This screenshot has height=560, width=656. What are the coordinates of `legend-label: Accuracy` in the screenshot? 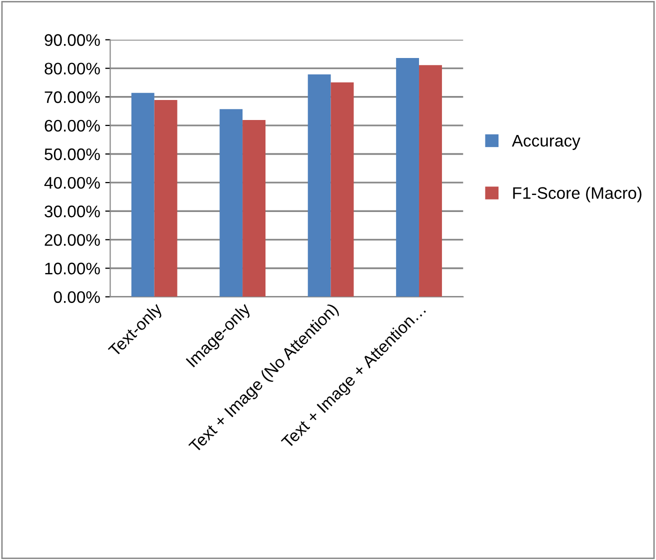 It's located at (546, 142).